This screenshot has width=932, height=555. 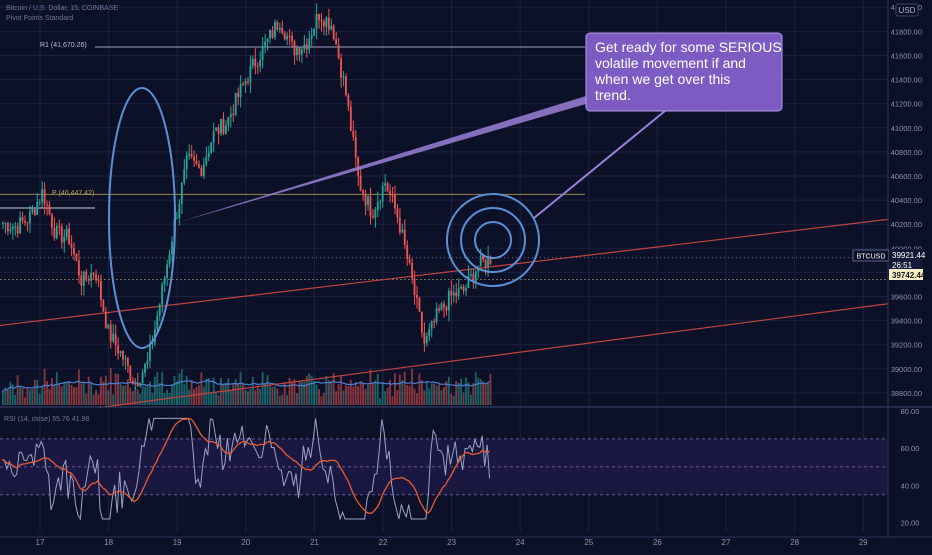 What do you see at coordinates (909, 275) in the screenshot?
I see `level-price: 39742.44` at bounding box center [909, 275].